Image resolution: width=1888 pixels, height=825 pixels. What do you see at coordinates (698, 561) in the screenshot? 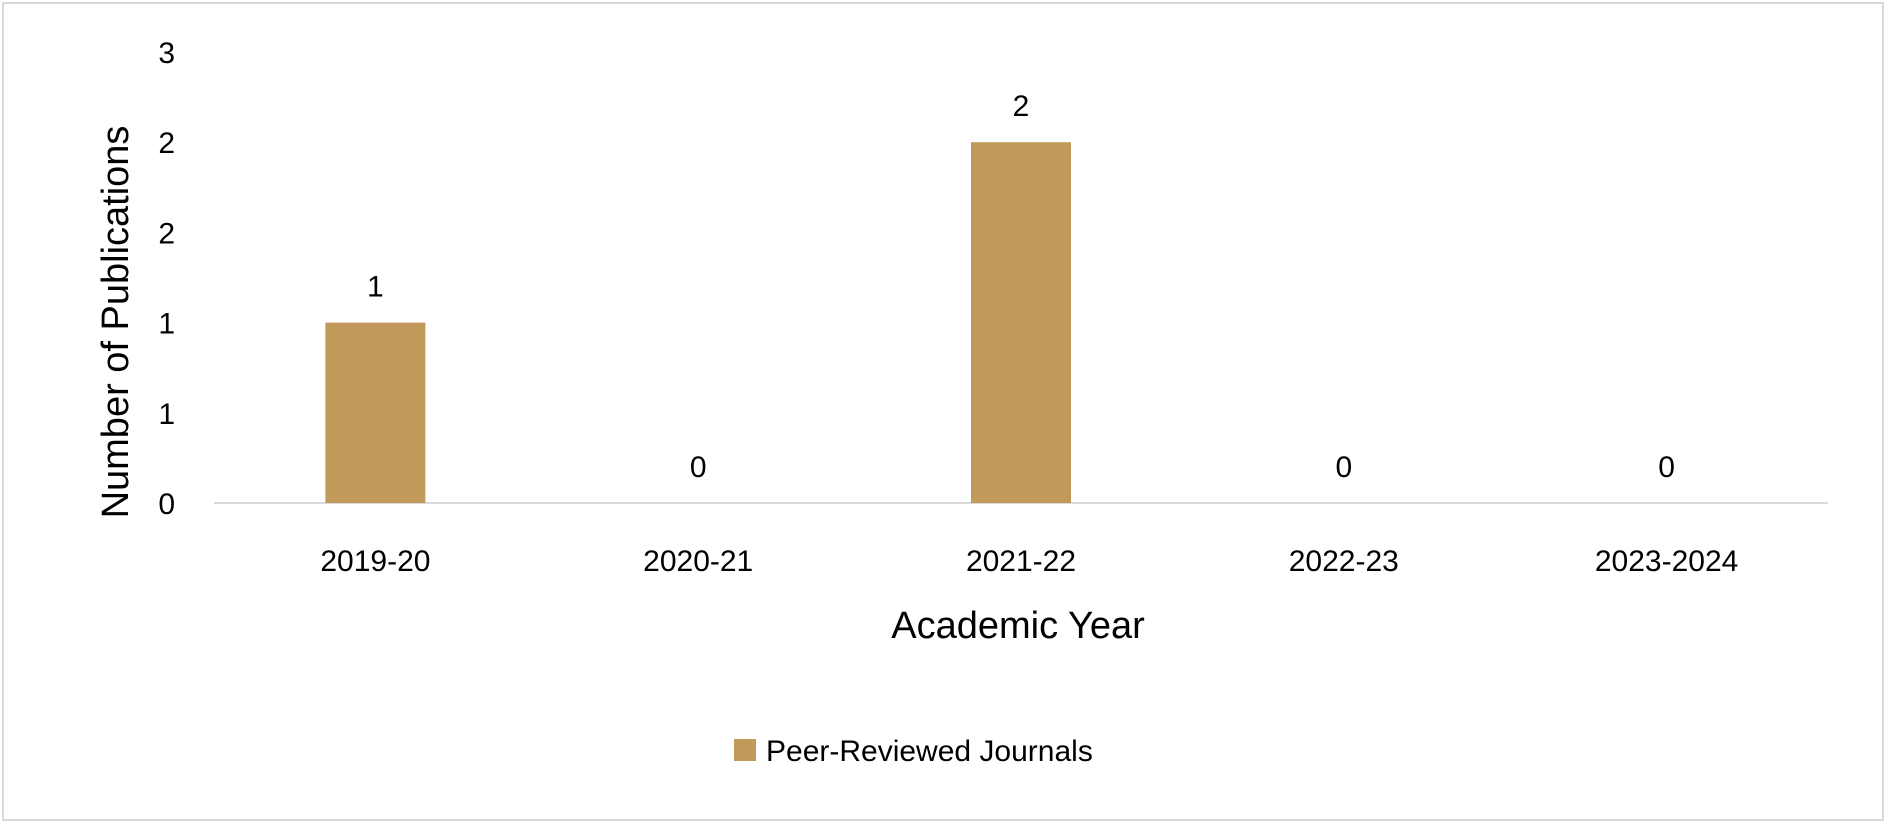
I see `x-tick-label: 2020-21` at bounding box center [698, 561].